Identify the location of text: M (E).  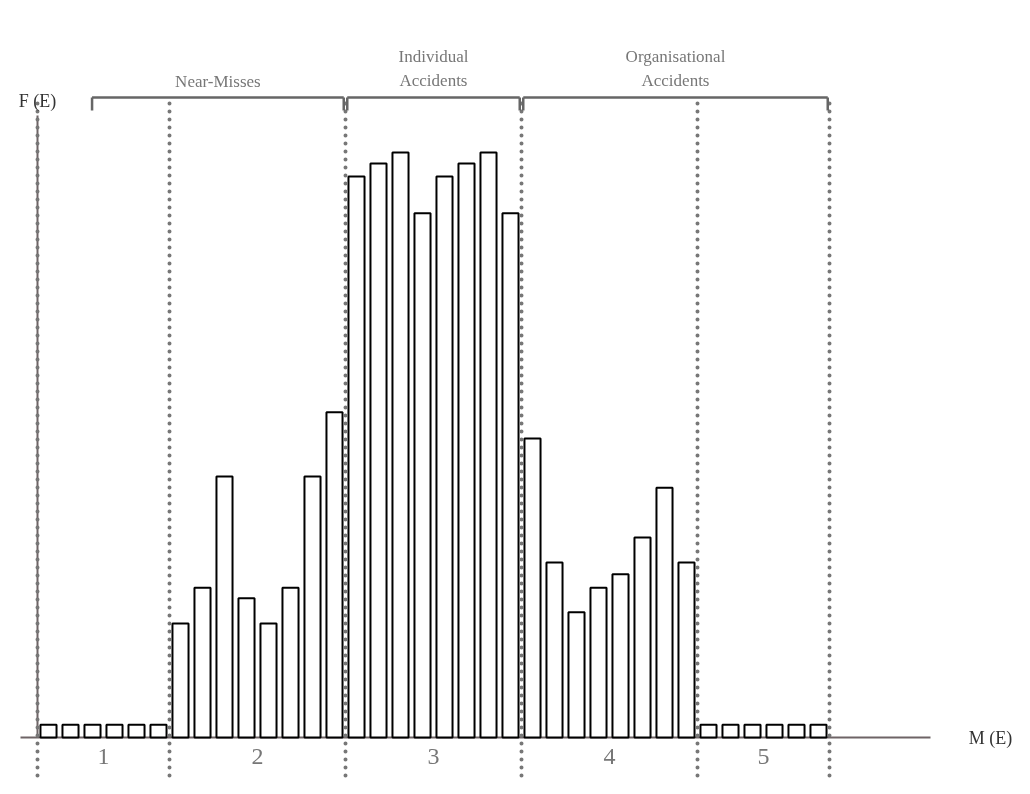
(990, 738).